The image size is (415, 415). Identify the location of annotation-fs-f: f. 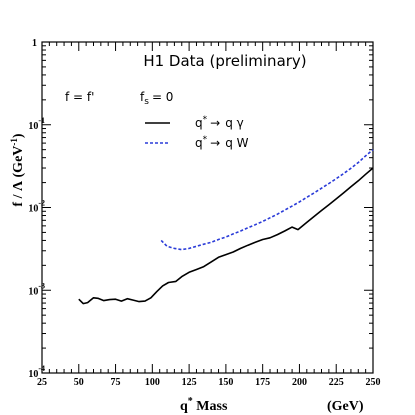
(142, 97).